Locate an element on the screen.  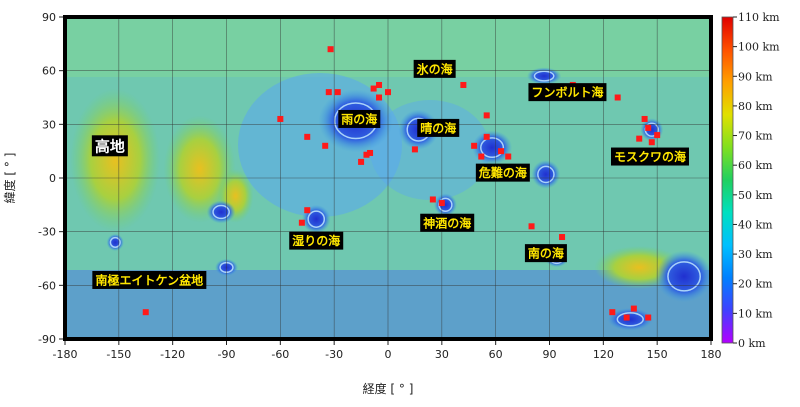
label-text: 氷の海 is located at coordinates (434, 68).